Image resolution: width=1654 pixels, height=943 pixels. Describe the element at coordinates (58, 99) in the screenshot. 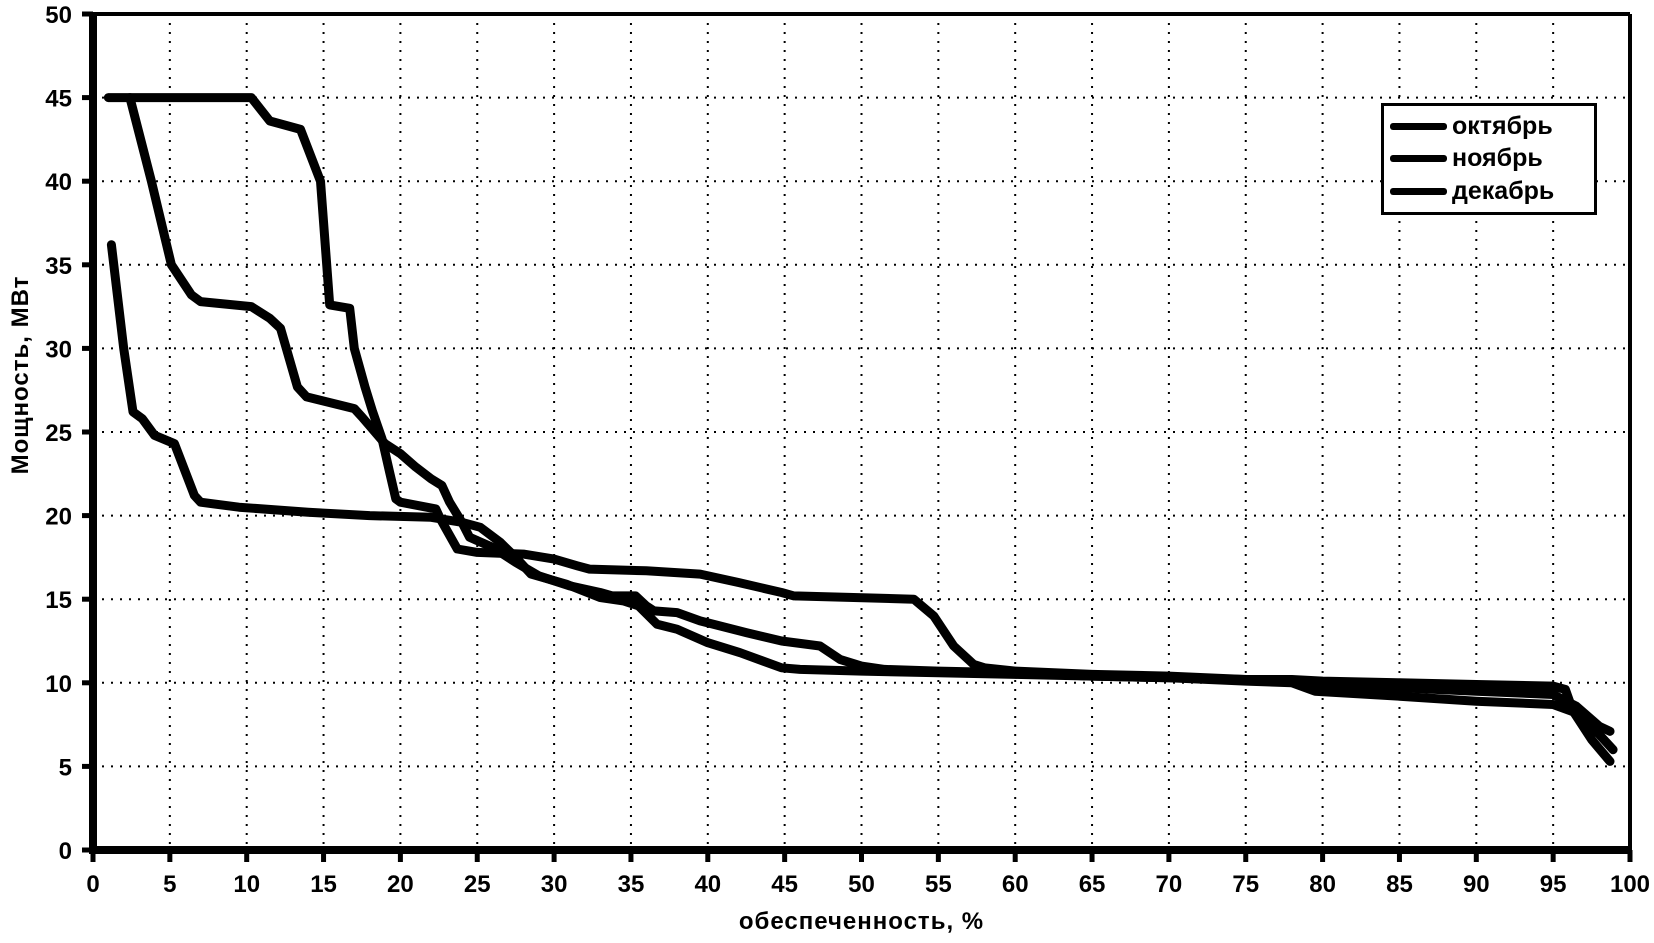

I see `y-tick-label: 45` at that location.